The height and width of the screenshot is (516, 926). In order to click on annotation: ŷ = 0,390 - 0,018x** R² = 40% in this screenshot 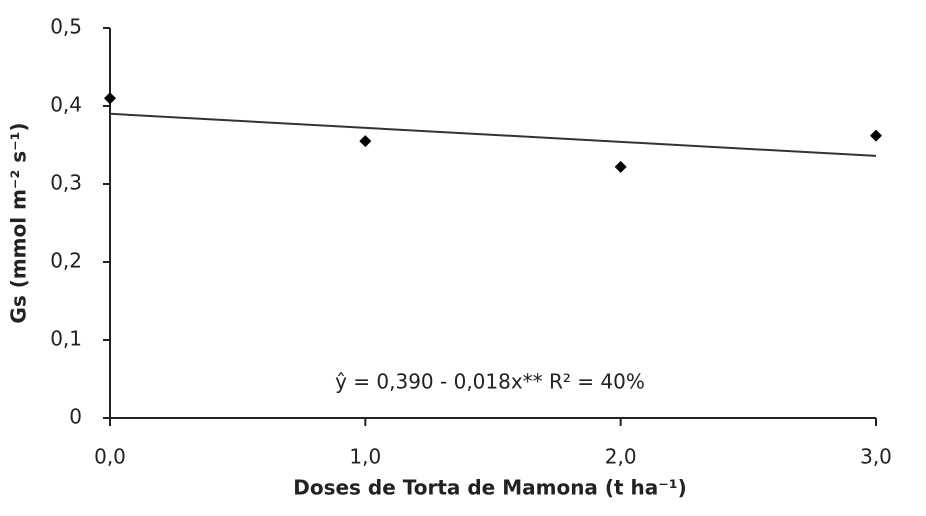, I will do `click(490, 382)`.